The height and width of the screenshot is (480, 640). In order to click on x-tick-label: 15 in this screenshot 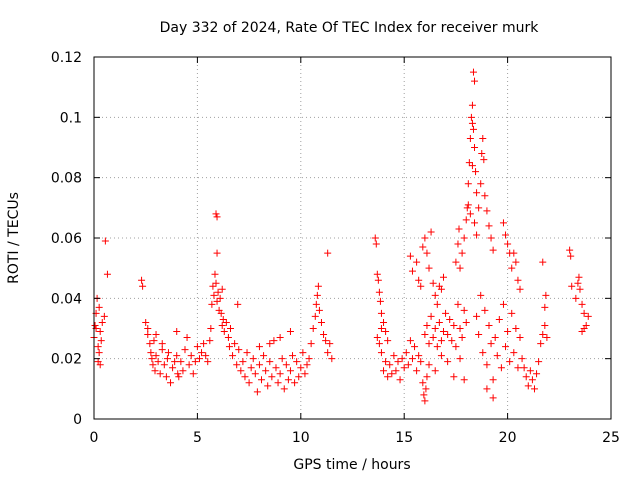, I will do `click(404, 438)`.